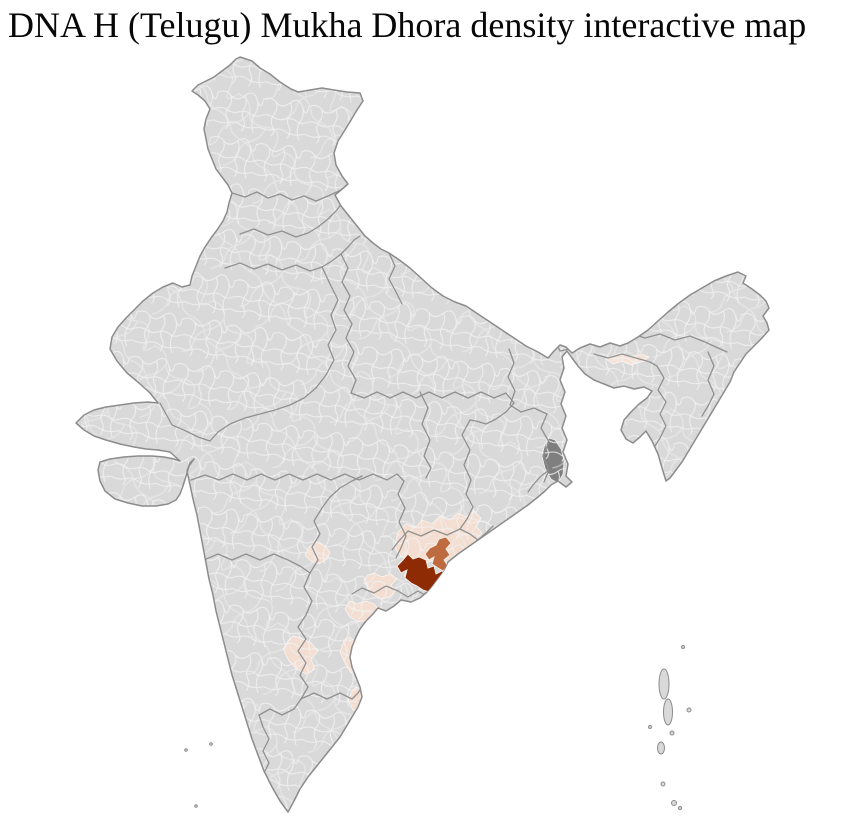 Image resolution: width=862 pixels, height=831 pixels. I want to click on high-density-district-adjacent-coastal, so click(438, 554).